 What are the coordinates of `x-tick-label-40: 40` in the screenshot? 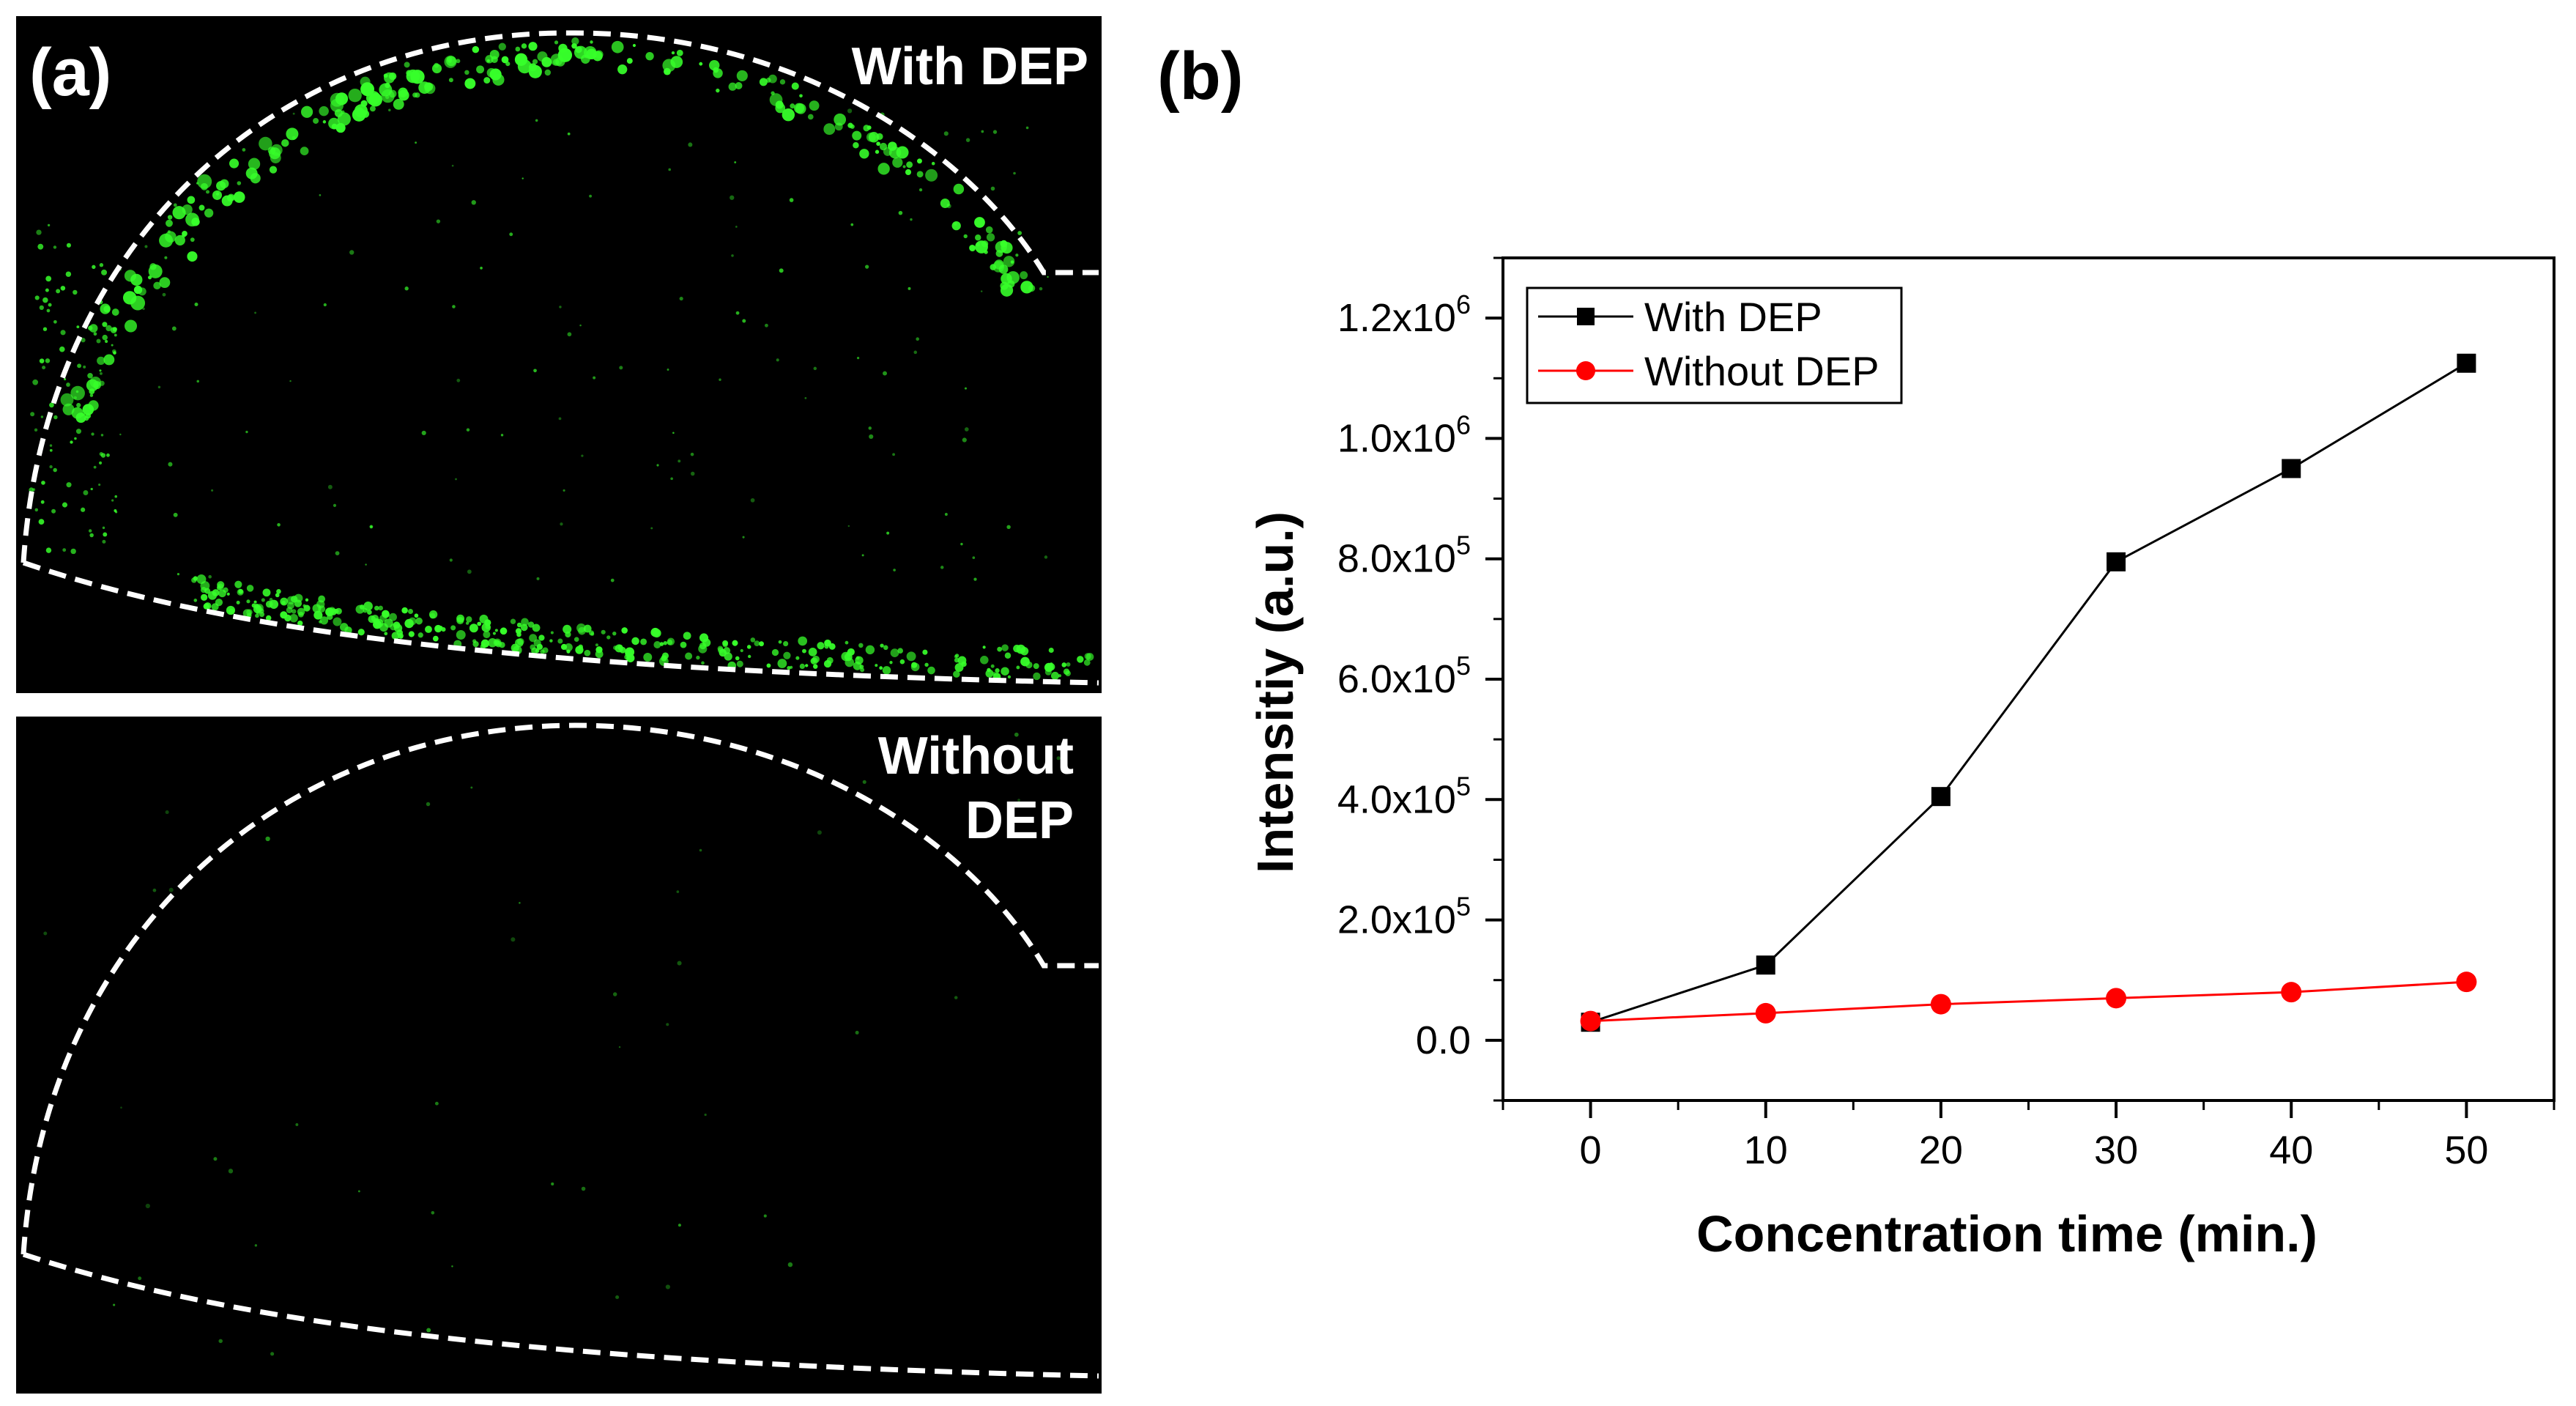 It's located at (2291, 1150).